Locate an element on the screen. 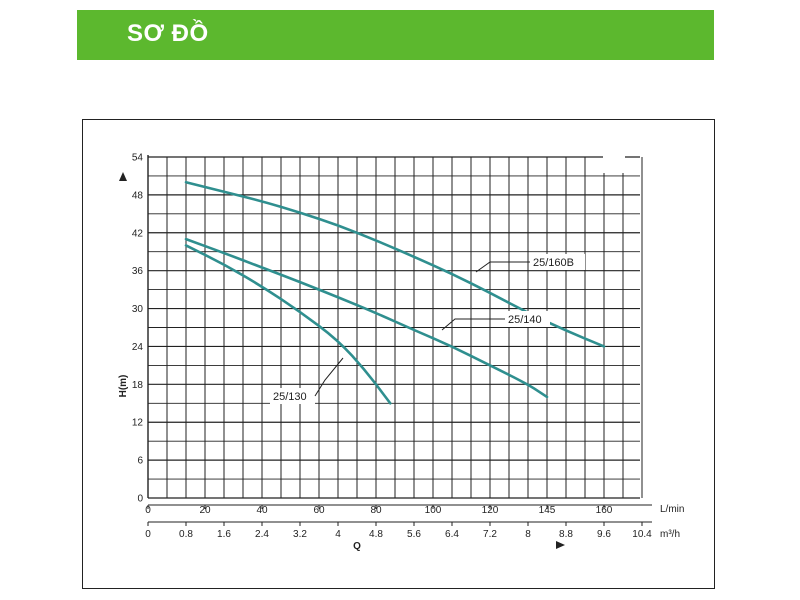  x-lmin-tick-label: 160 is located at coordinates (604, 510).